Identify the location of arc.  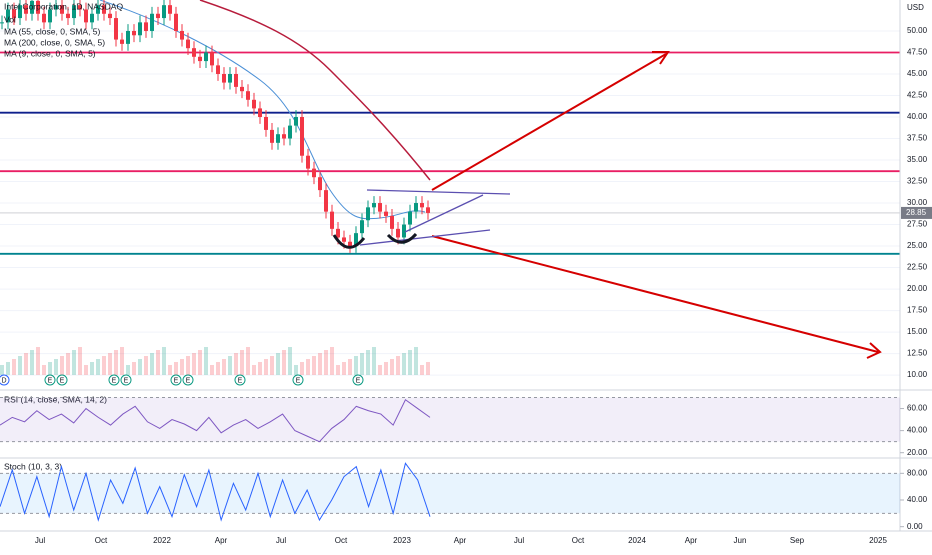
(349, 241).